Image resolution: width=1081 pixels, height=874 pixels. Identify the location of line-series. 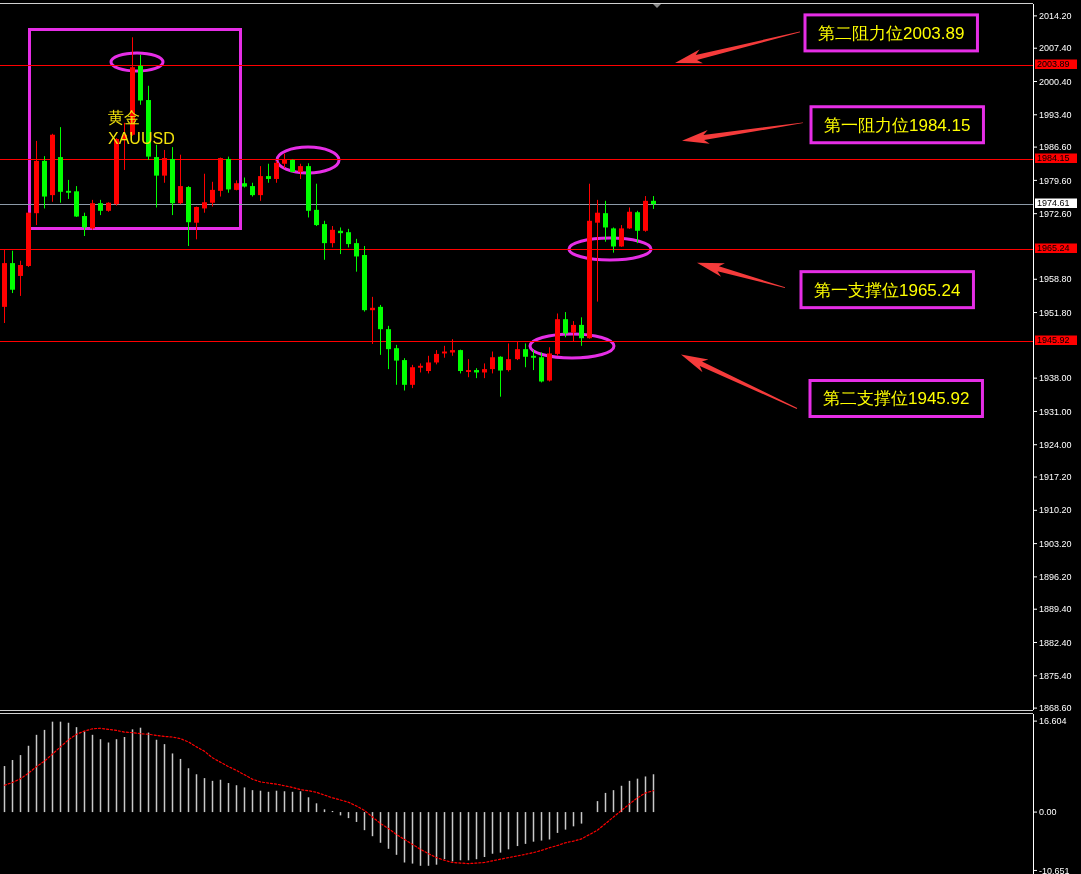
(329, 796).